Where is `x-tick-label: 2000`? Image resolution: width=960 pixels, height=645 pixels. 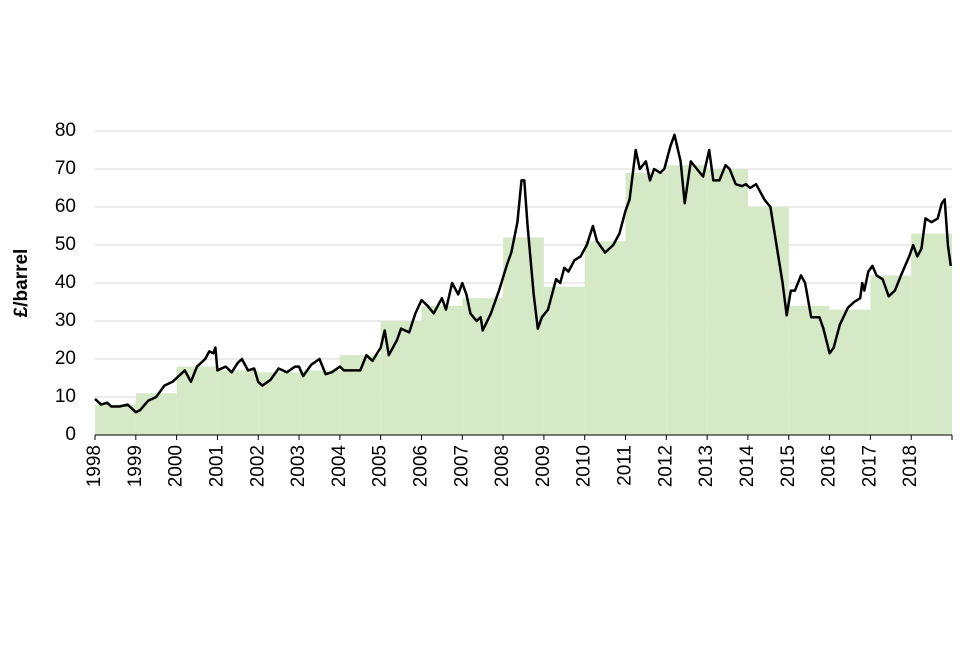 x-tick-label: 2000 is located at coordinates (176, 466).